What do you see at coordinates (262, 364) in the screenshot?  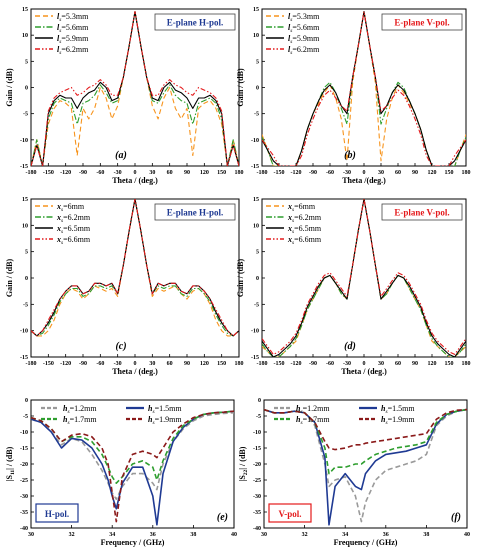 I see `x-tick-label: -180` at bounding box center [262, 364].